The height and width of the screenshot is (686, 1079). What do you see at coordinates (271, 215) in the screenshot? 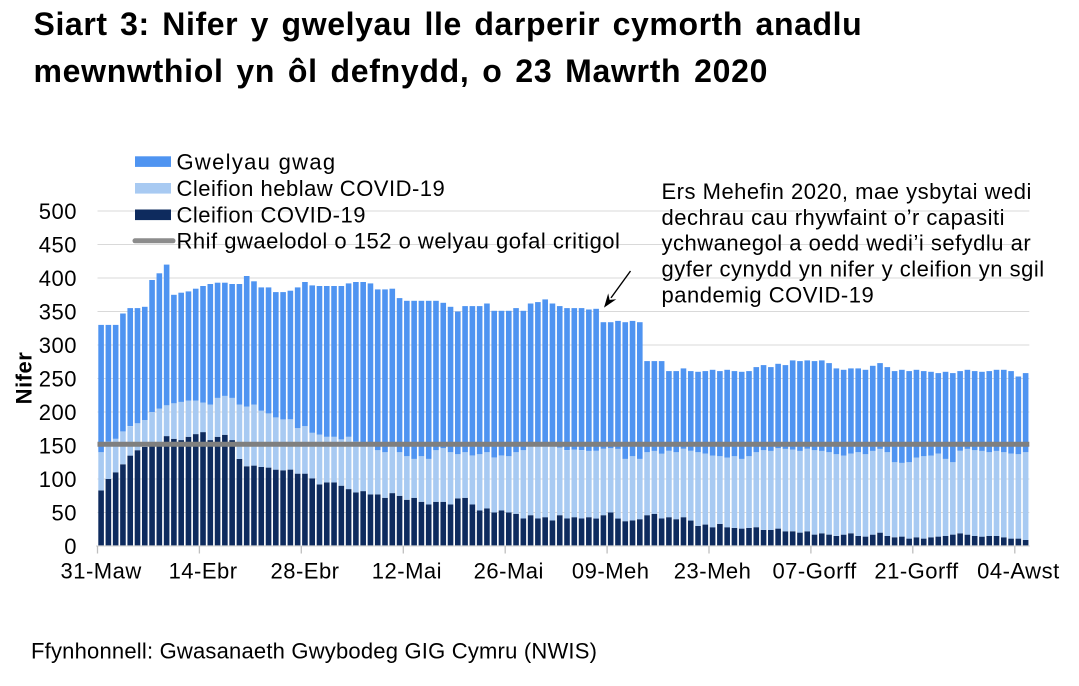
I see `svg-text: Cleifion COVID-19` at bounding box center [271, 215].